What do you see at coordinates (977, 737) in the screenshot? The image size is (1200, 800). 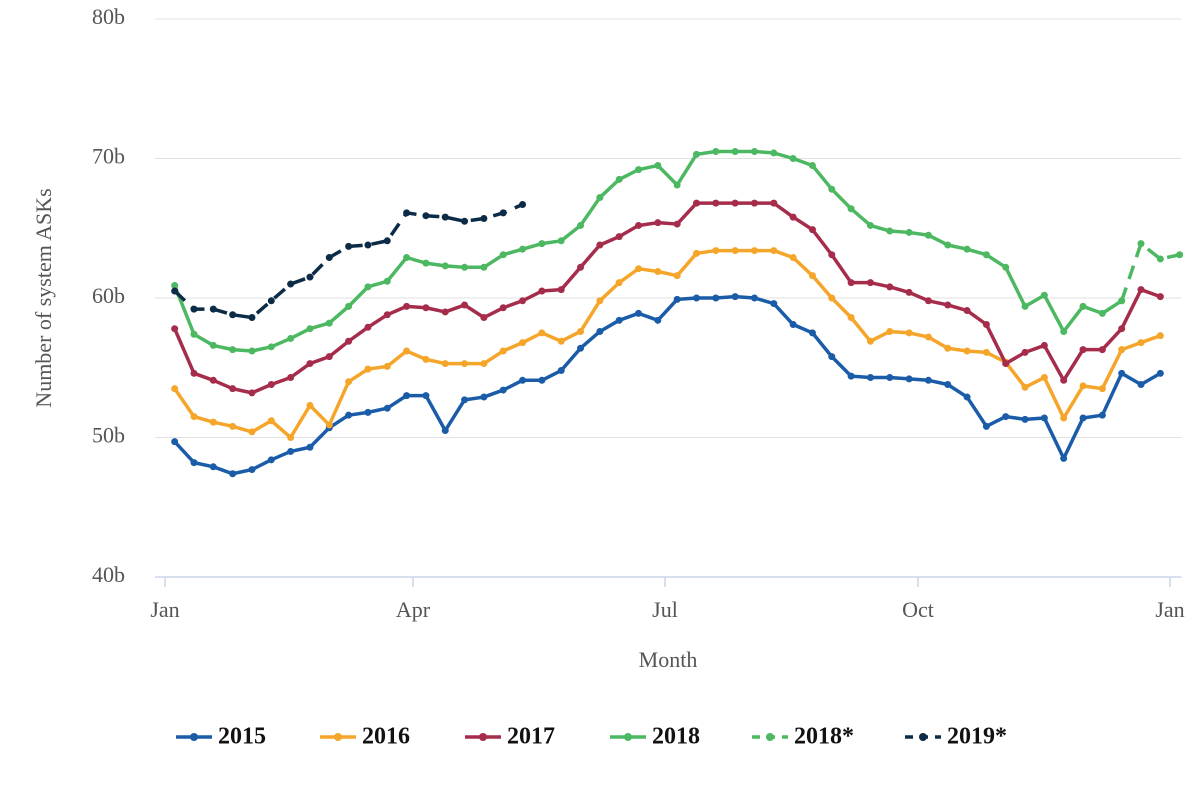 I see `legend-label: 2019*` at bounding box center [977, 737].